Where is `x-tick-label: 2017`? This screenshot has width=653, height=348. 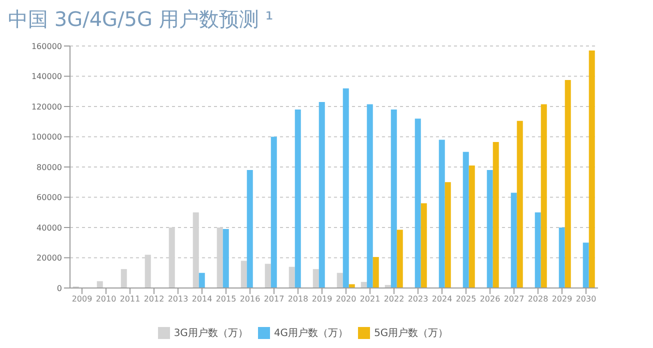
x-tick-label: 2017 is located at coordinates (274, 299).